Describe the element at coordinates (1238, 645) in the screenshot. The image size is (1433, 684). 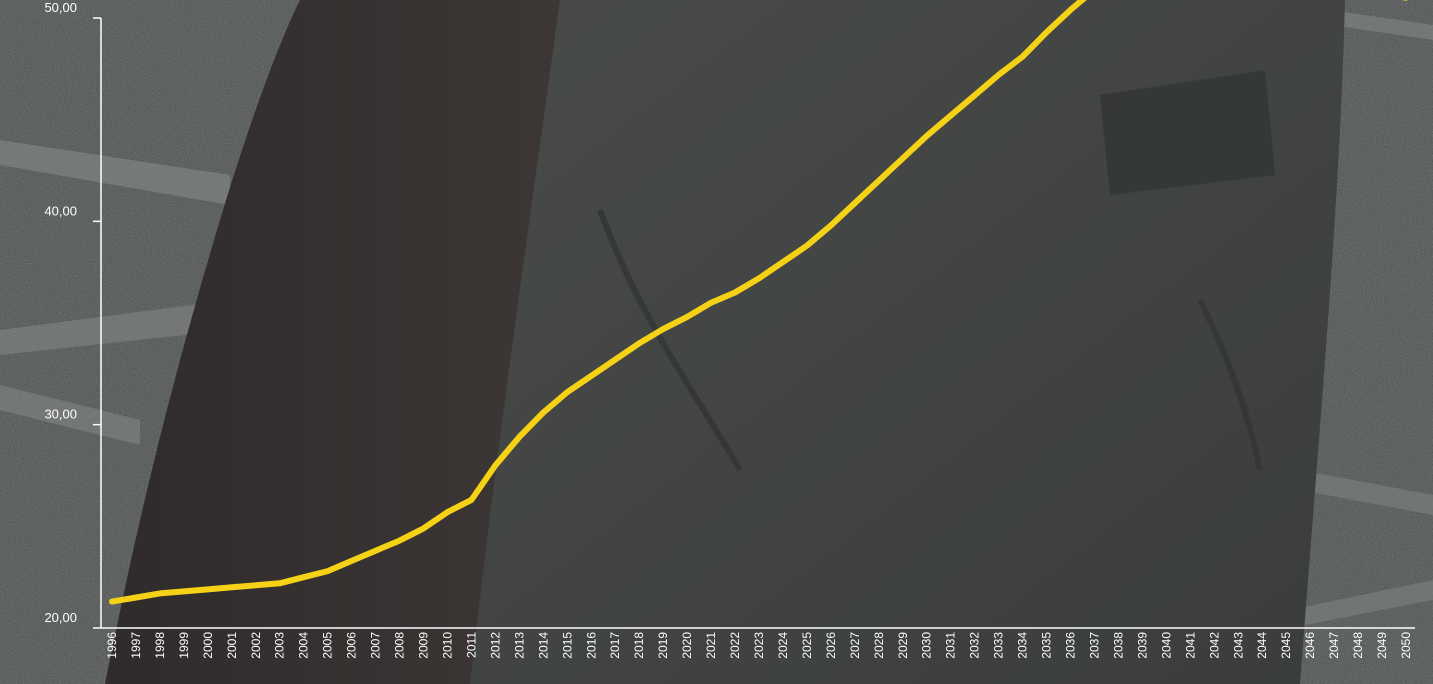
I see `x-tick-label: 2043` at that location.